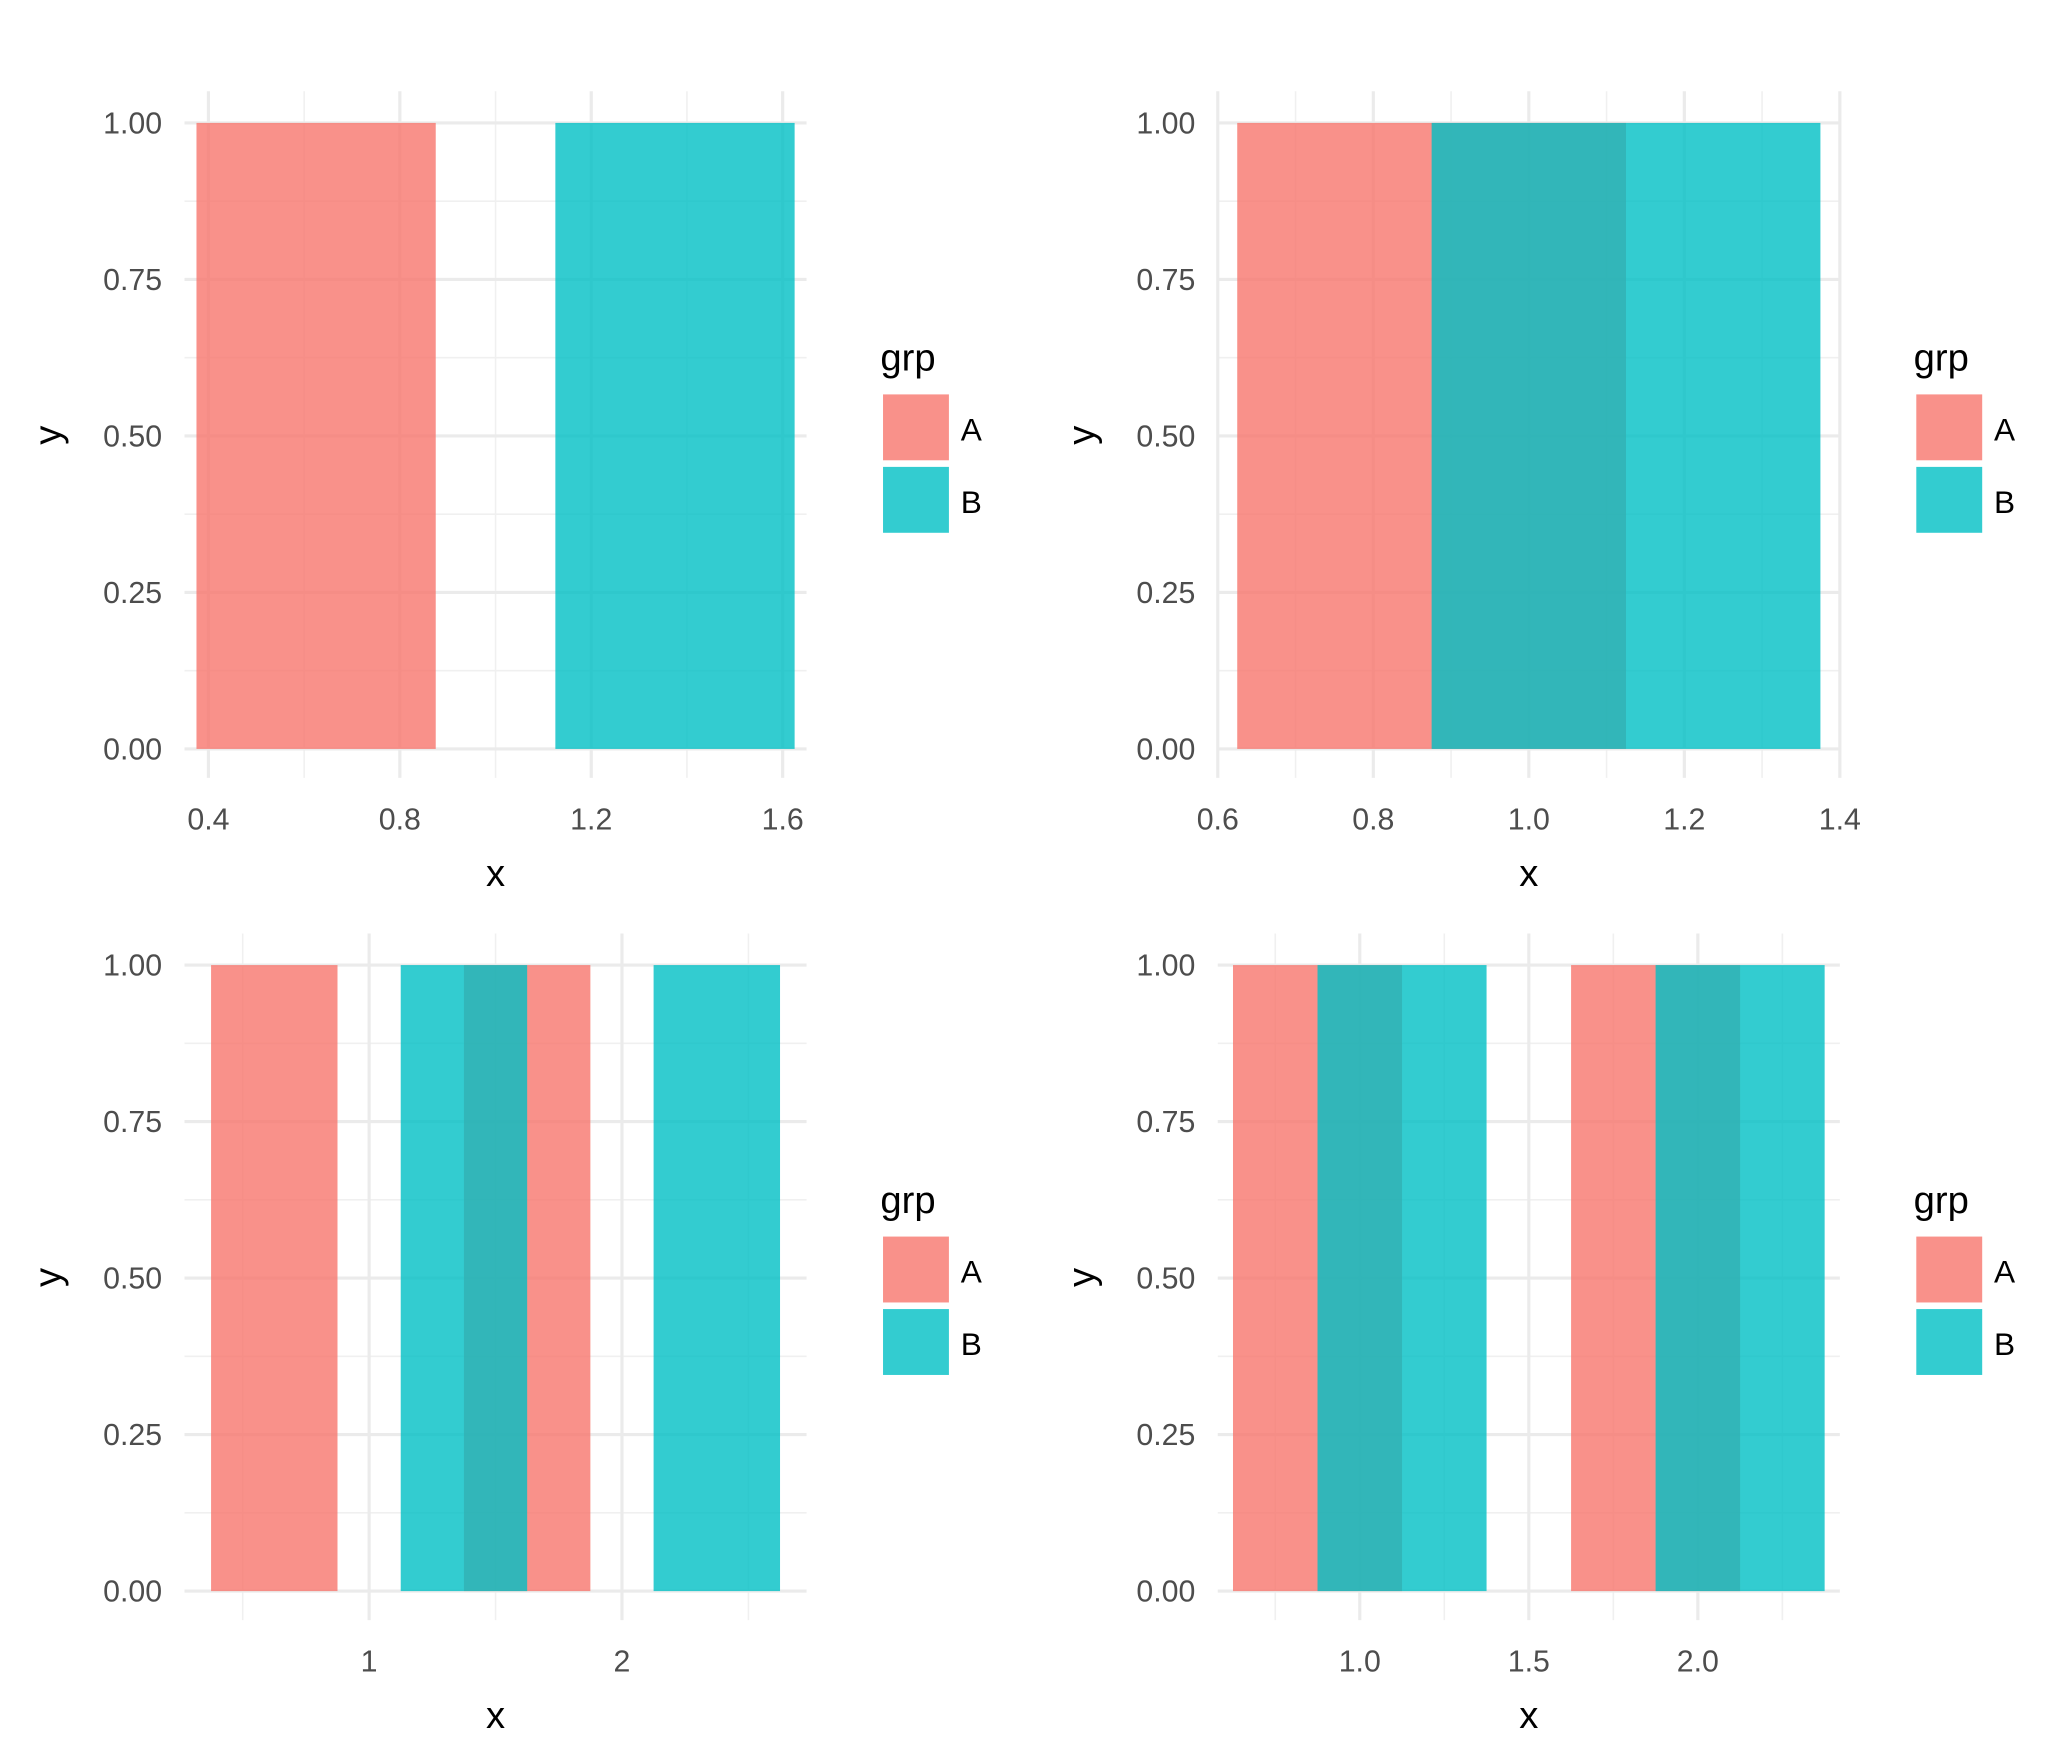  Describe the element at coordinates (208, 819) in the screenshot. I see `x-tick-label: 0.4` at that location.